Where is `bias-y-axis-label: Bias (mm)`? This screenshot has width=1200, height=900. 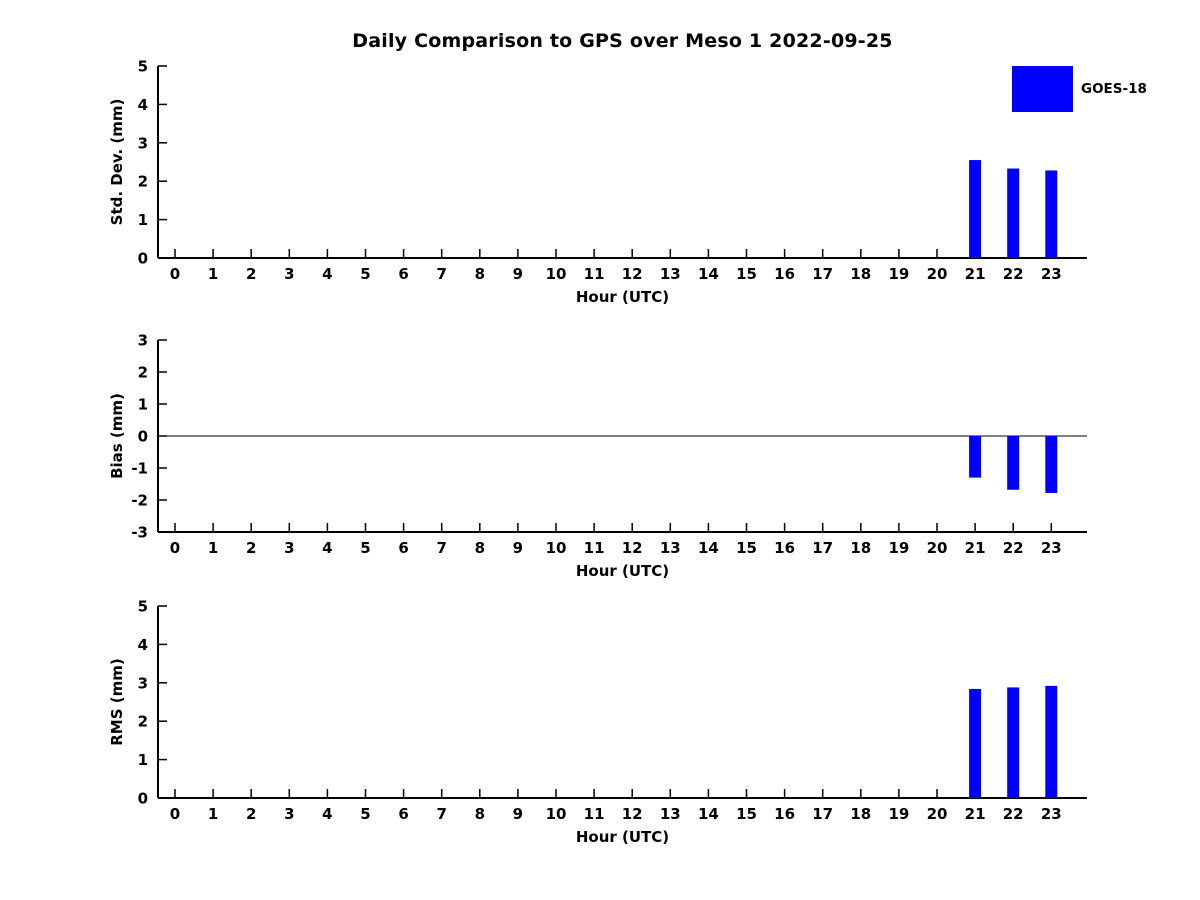
bias-y-axis-label: Bias (mm) is located at coordinates (117, 436).